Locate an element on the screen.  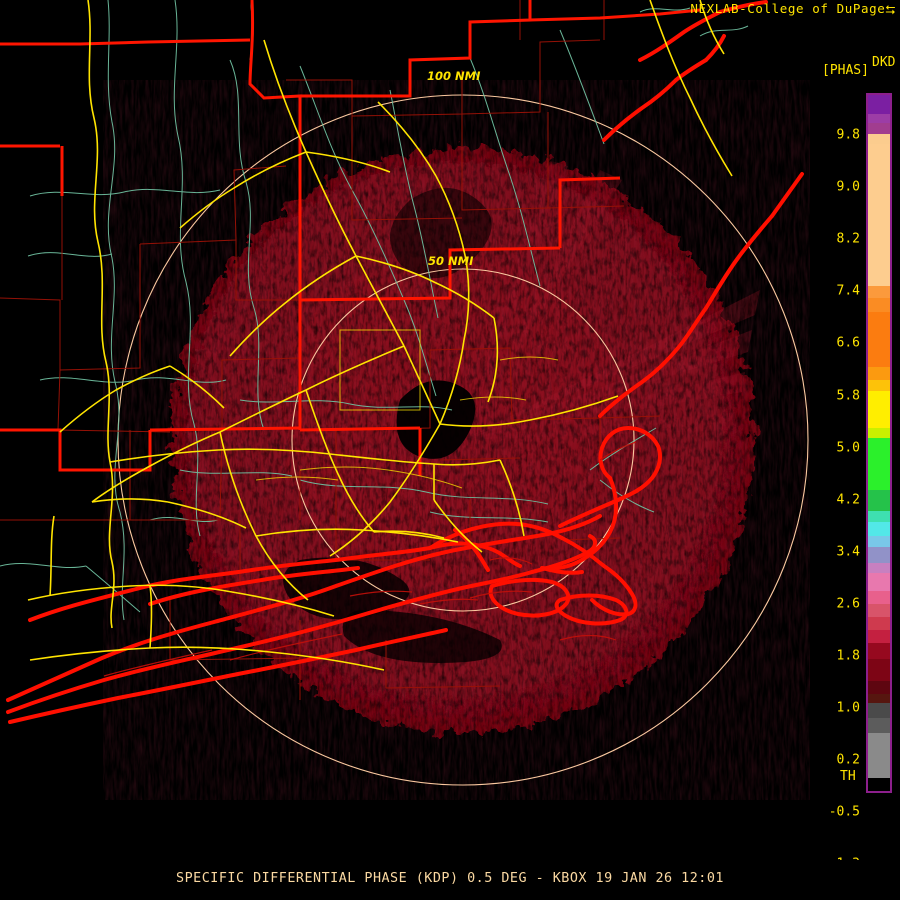
range-ring-label-100nmi: 100 NMI is located at coordinates (454, 76).